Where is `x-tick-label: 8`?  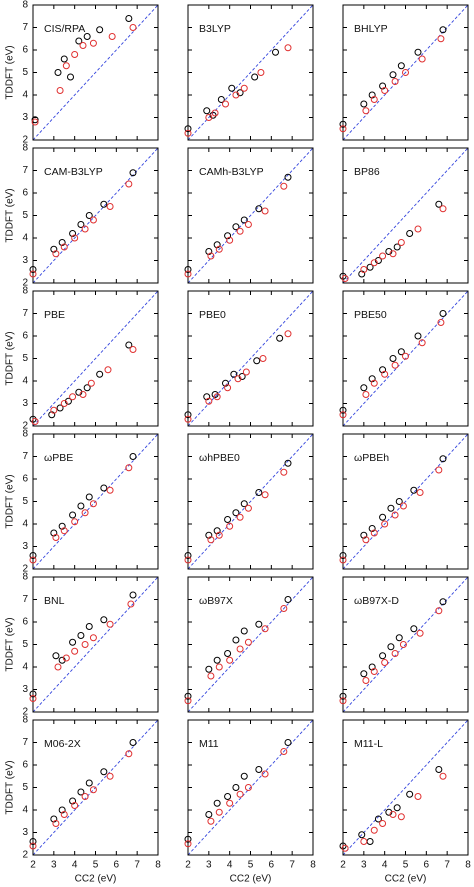 x-tick-label: 8 is located at coordinates (158, 865).